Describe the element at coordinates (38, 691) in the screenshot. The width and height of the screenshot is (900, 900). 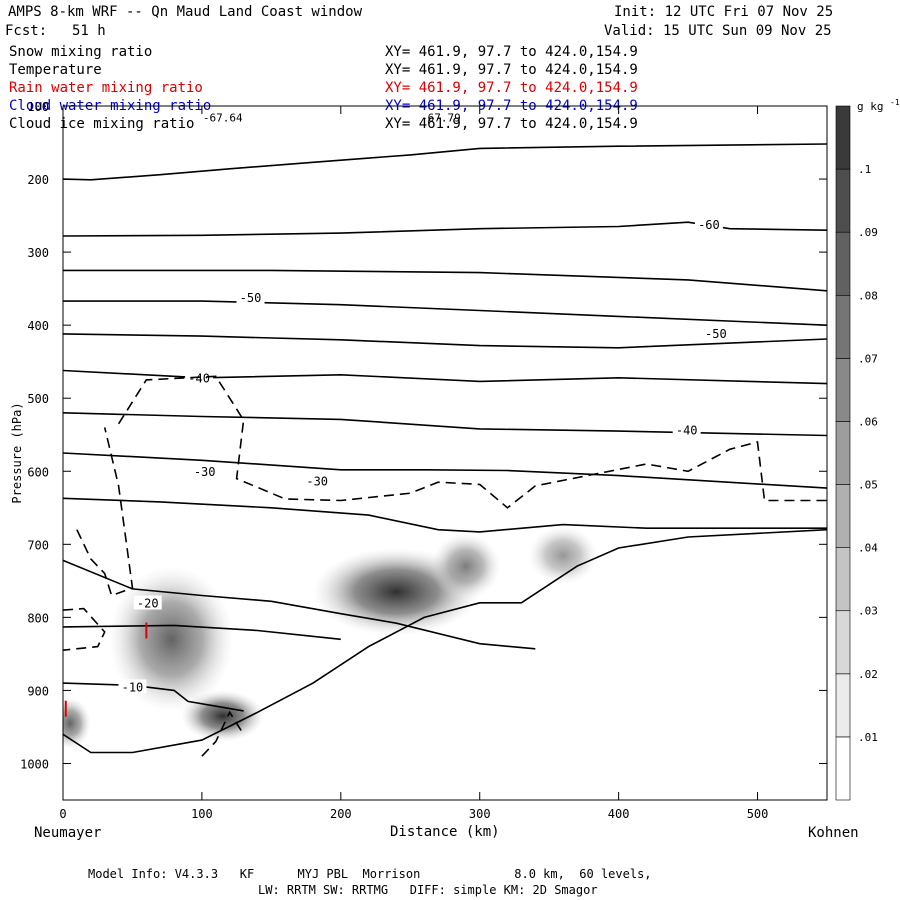
I see `y-tick-label: 900` at that location.